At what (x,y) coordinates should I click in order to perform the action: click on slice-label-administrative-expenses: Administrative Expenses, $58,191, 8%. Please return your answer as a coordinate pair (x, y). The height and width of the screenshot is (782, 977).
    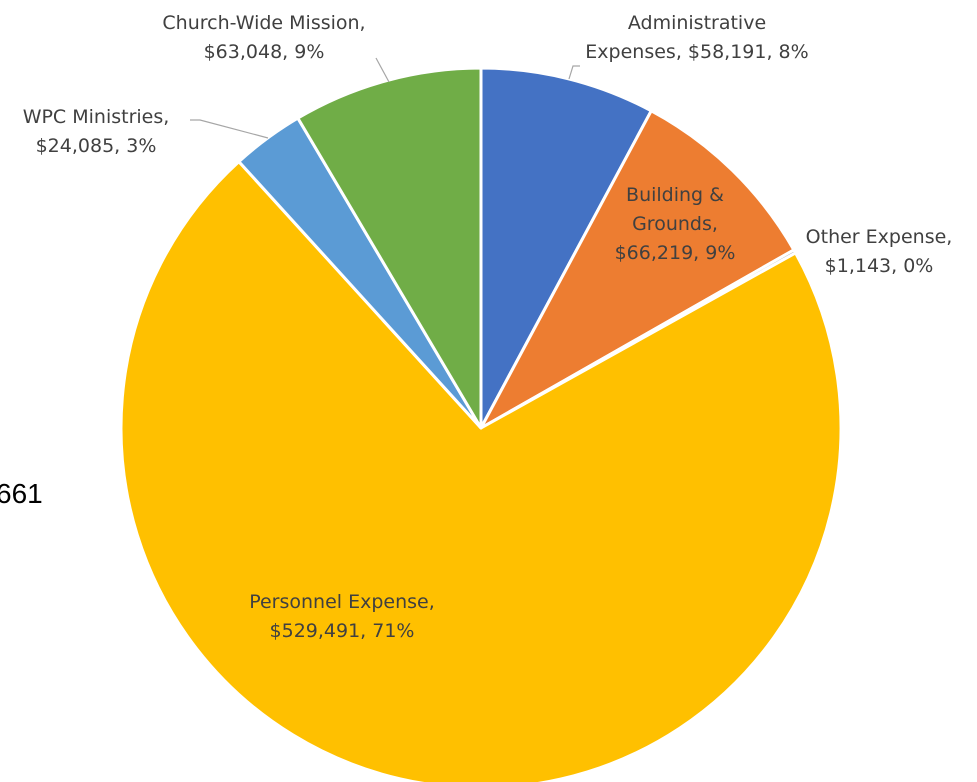
    Looking at the image, I should click on (696, 37).